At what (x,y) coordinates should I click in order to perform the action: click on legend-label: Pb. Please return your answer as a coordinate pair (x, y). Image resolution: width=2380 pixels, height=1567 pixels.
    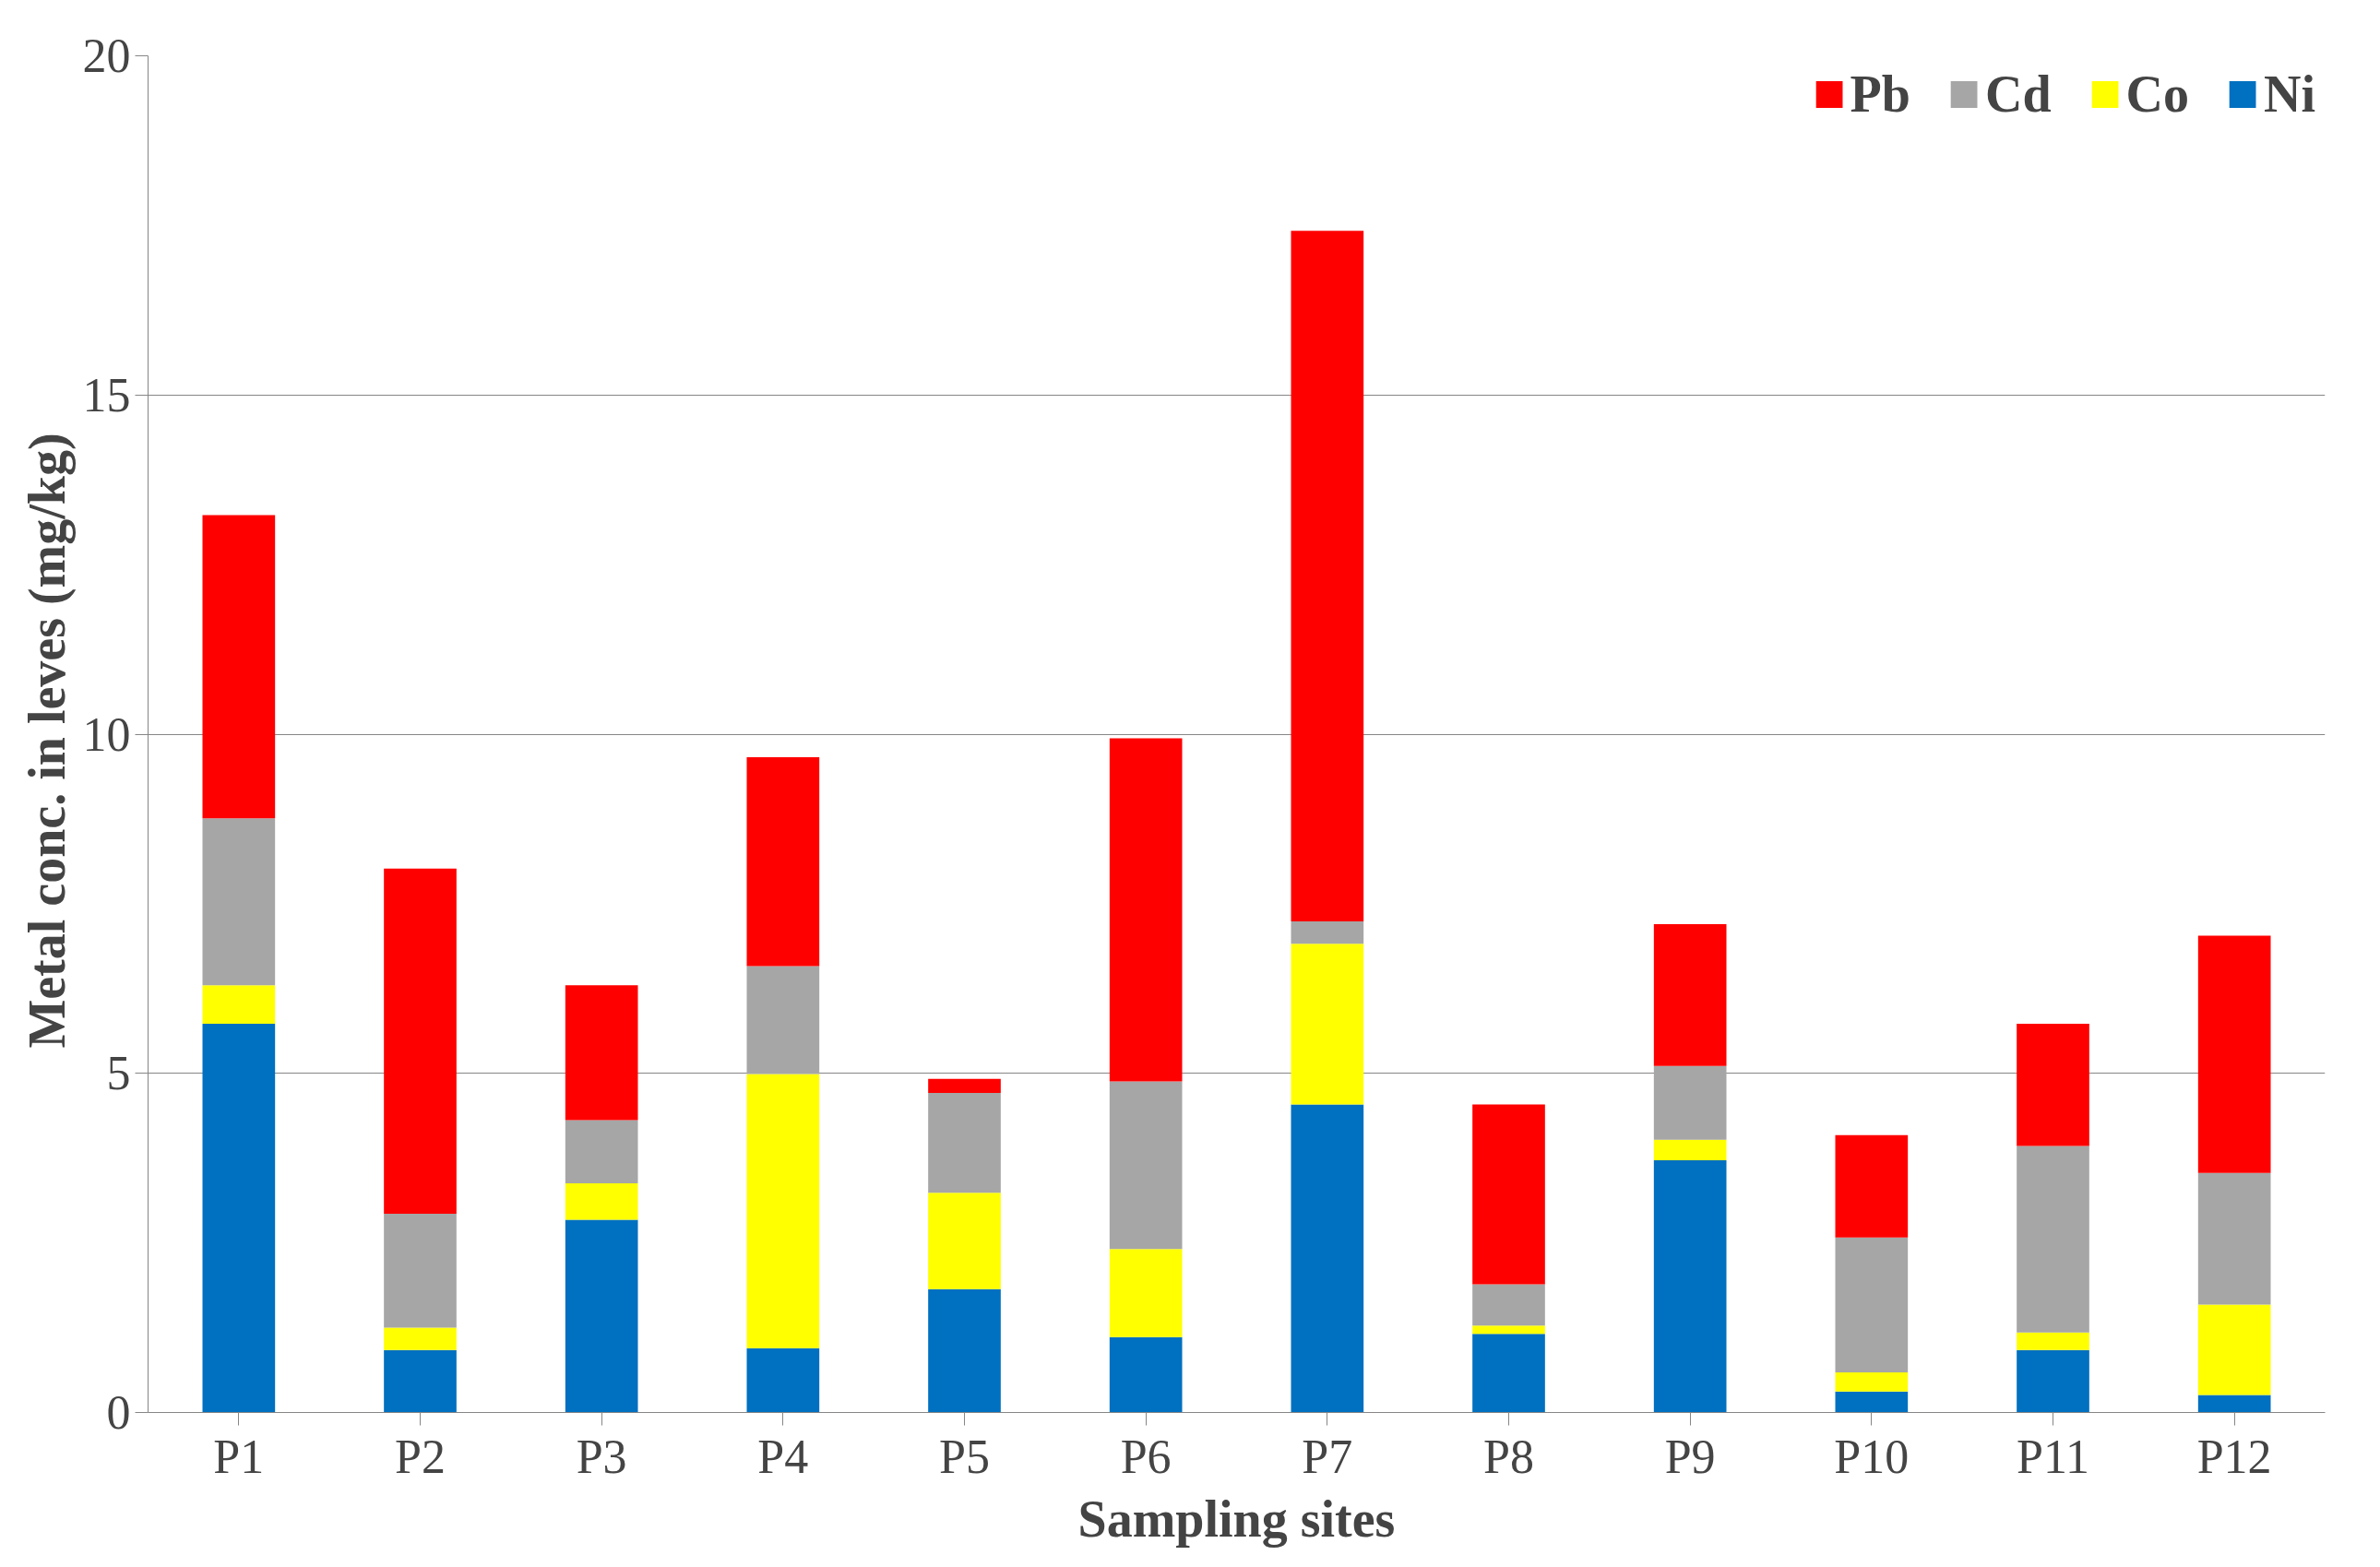
    Looking at the image, I should click on (1880, 94).